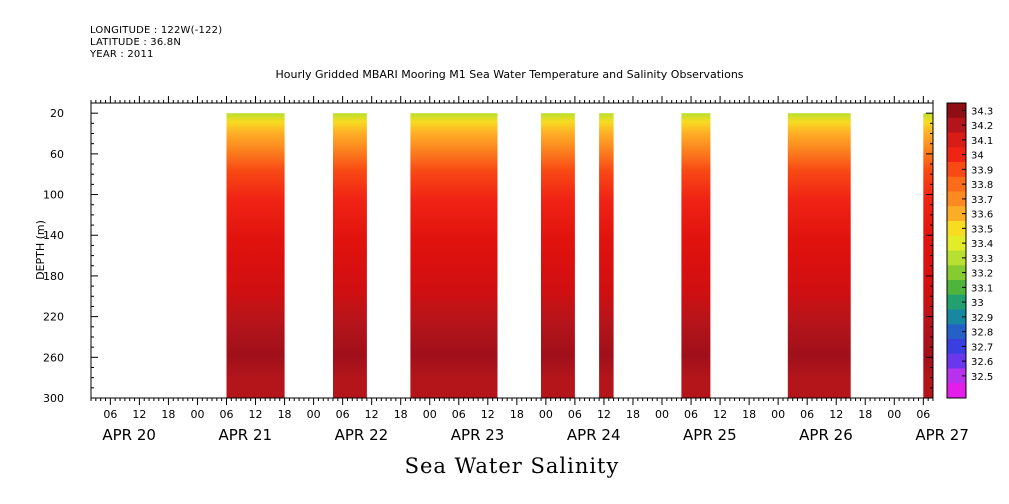 This screenshot has width=1009, height=504. Describe the element at coordinates (982, 200) in the screenshot. I see `colorbar-label: 33.7` at that location.